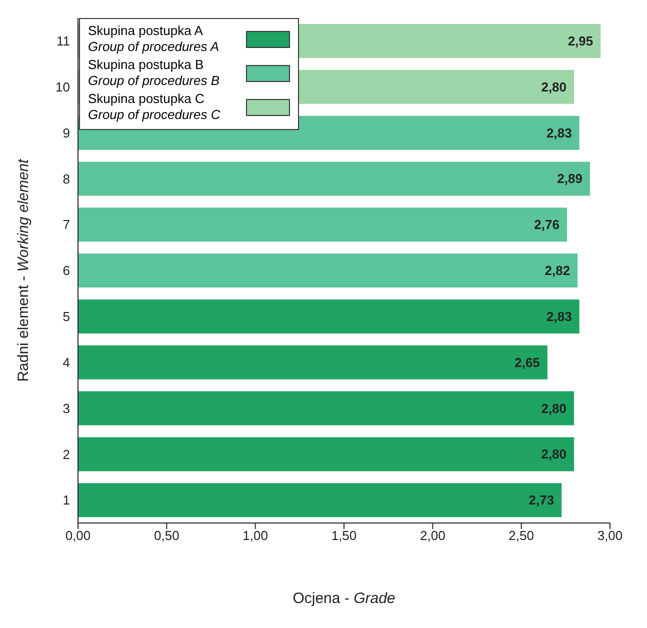 This screenshot has width=647, height=628. Describe the element at coordinates (344, 598) in the screenshot. I see `x-axis-title: Ocjena - Grade` at that location.